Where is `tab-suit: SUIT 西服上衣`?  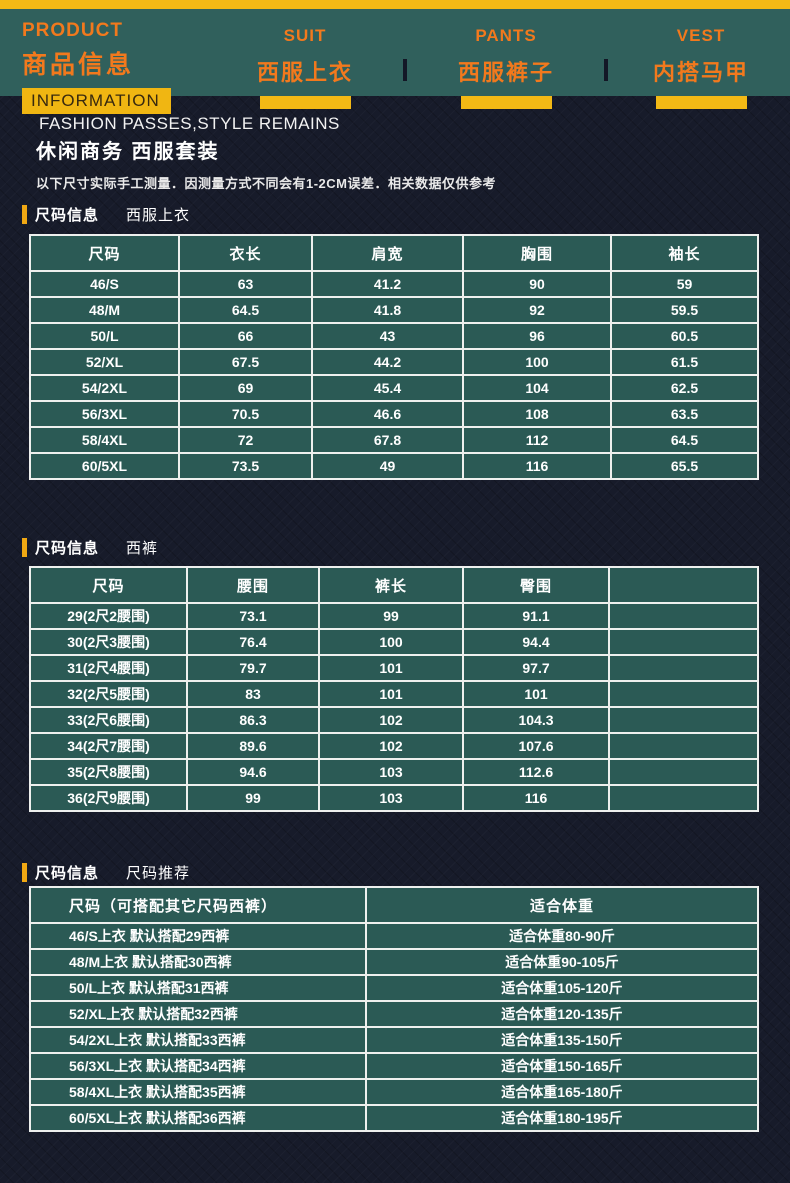
tab-suit: SUIT 西服上衣 is located at coordinates (305, 67).